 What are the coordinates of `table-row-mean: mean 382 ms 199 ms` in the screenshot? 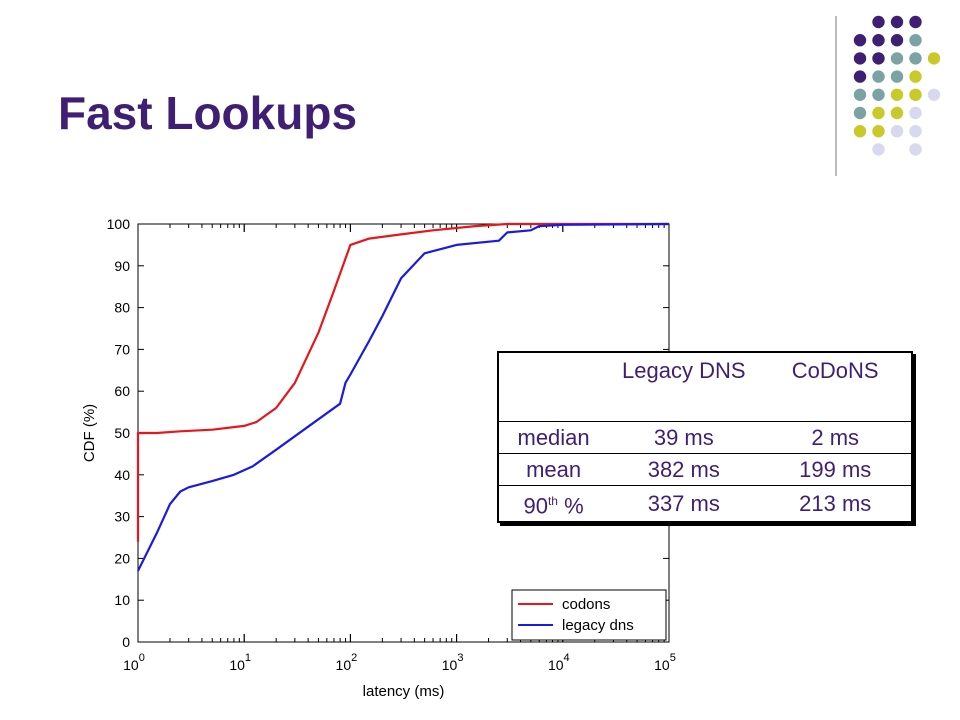 It's located at (705, 469).